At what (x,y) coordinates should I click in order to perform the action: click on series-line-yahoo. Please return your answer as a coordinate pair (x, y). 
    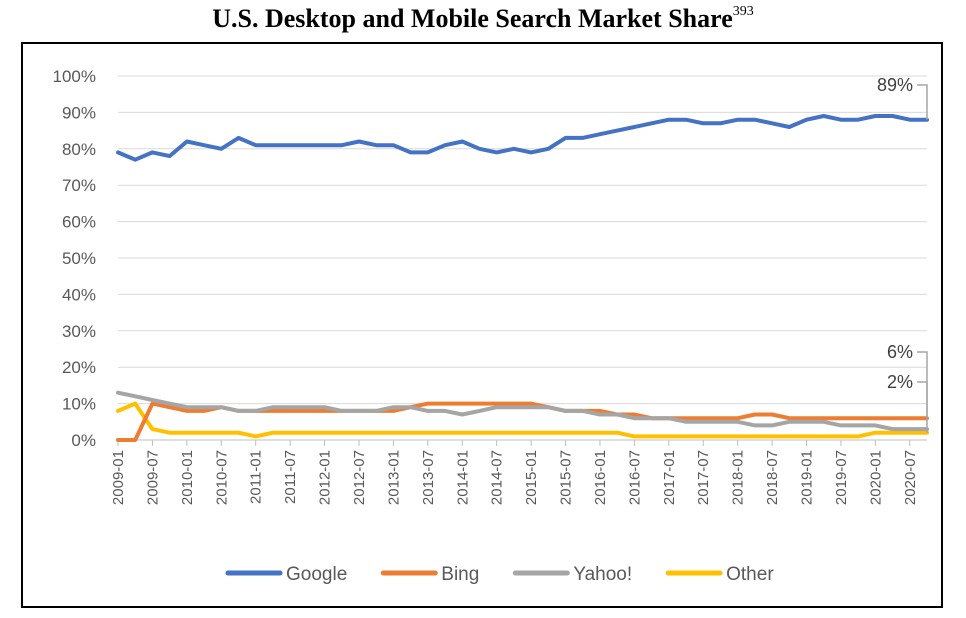
    Looking at the image, I should click on (522, 411).